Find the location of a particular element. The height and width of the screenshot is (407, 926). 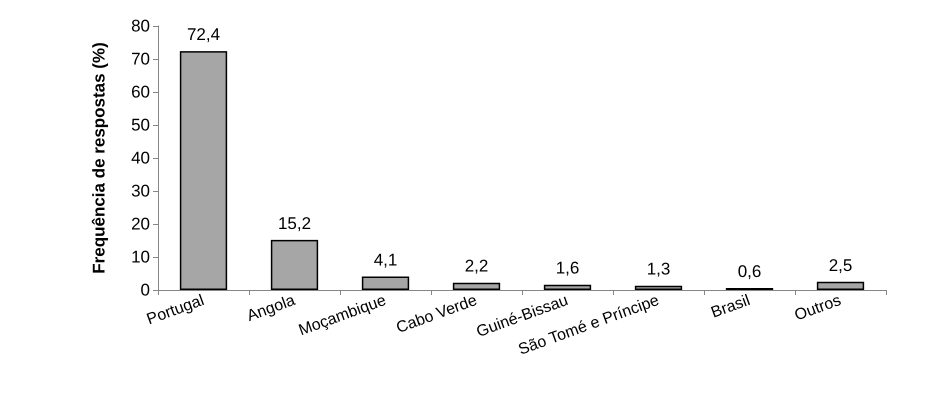

y-tick-label: 0 is located at coordinates (145, 290).